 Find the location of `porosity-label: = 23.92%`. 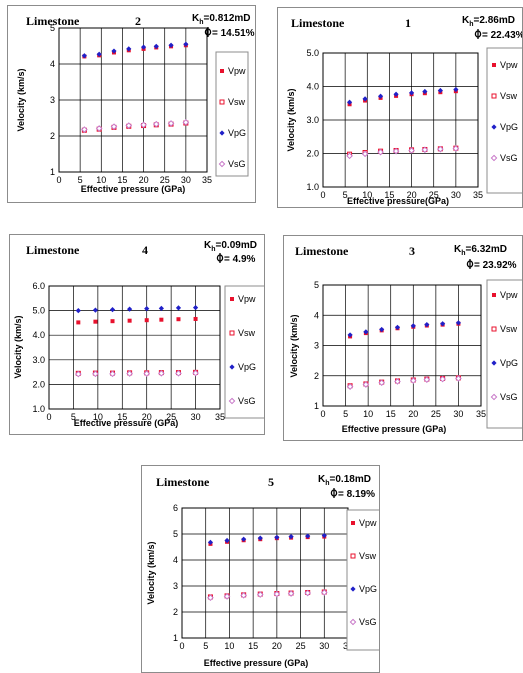

porosity-label: = 23.92% is located at coordinates (491, 265).